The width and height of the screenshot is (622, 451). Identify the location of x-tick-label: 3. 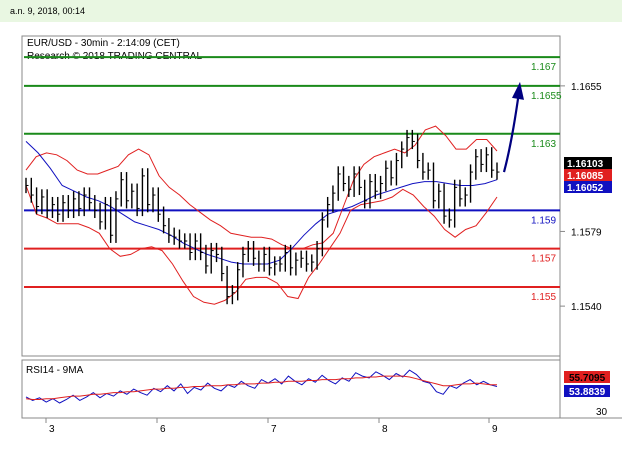
(52, 429).